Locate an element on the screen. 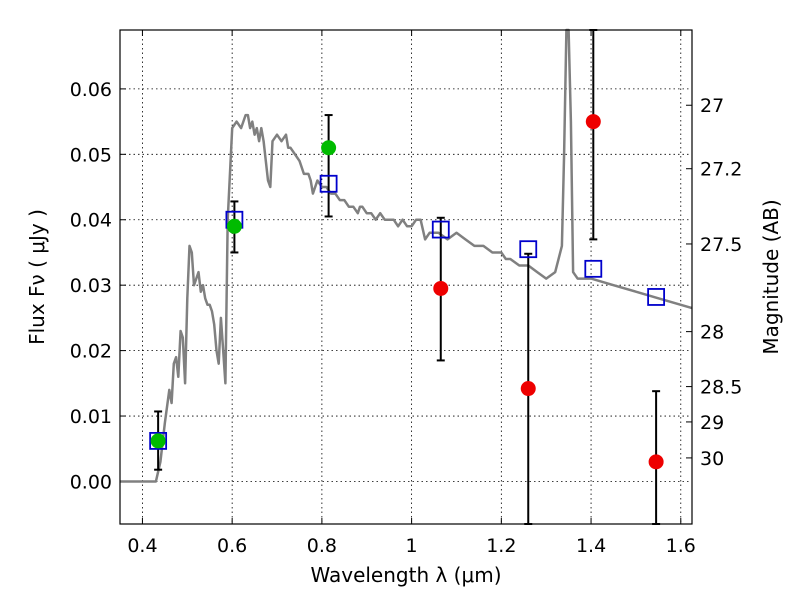  right-tick-label: 27.5 is located at coordinates (721, 245).